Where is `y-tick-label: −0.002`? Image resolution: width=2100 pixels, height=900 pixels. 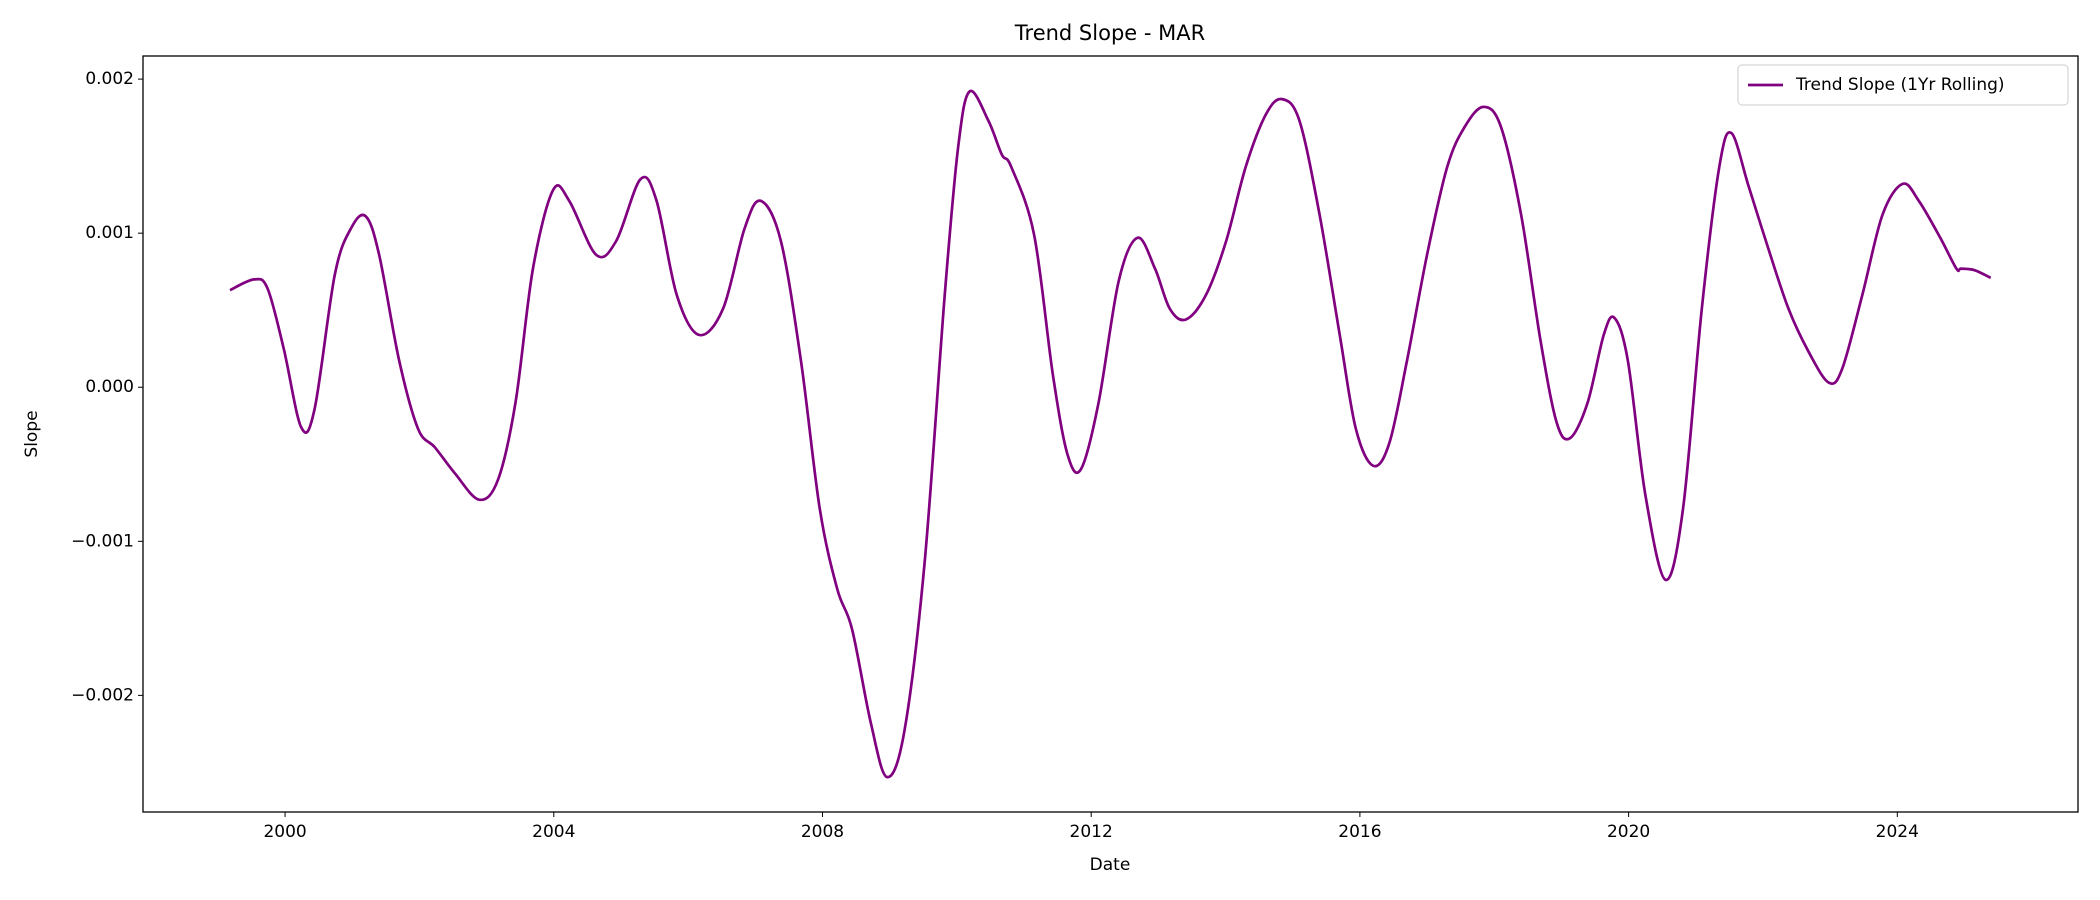
y-tick-label: −0.002 is located at coordinates (102, 695).